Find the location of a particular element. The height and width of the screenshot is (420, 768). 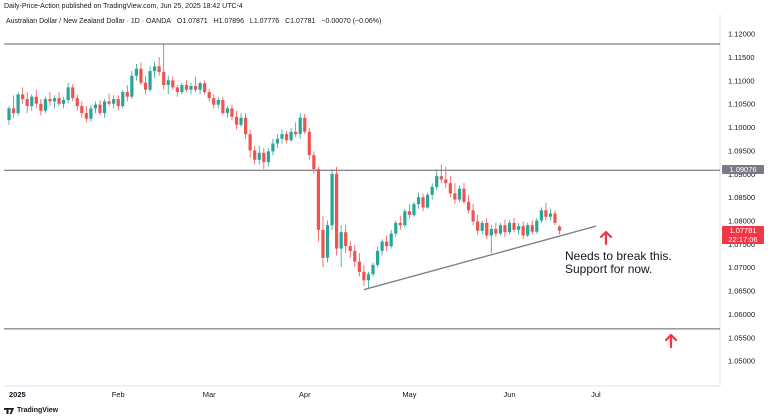

level-price-tag: 1.09076 is located at coordinates (743, 170).